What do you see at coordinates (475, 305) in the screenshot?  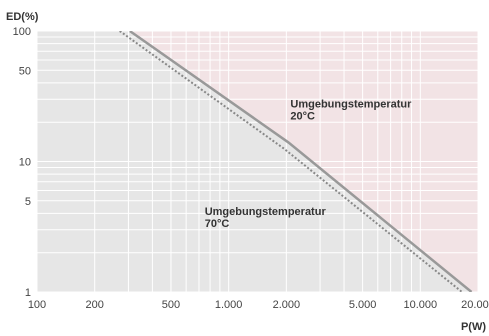 I see `x-tick-label: 20.000` at bounding box center [475, 305].